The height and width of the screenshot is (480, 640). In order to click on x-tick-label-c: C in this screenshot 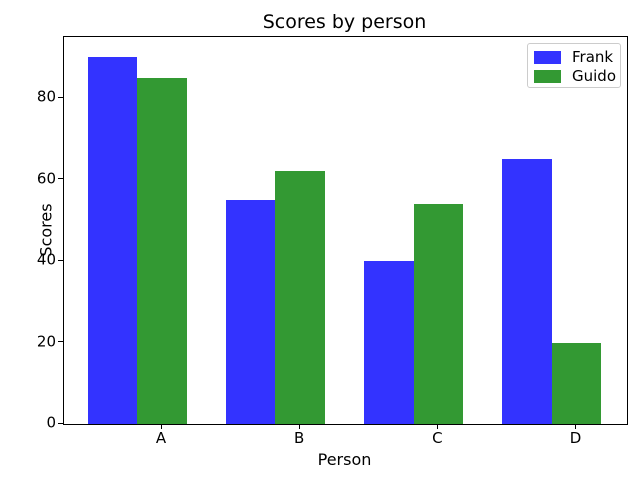, I will do `click(437, 438)`.